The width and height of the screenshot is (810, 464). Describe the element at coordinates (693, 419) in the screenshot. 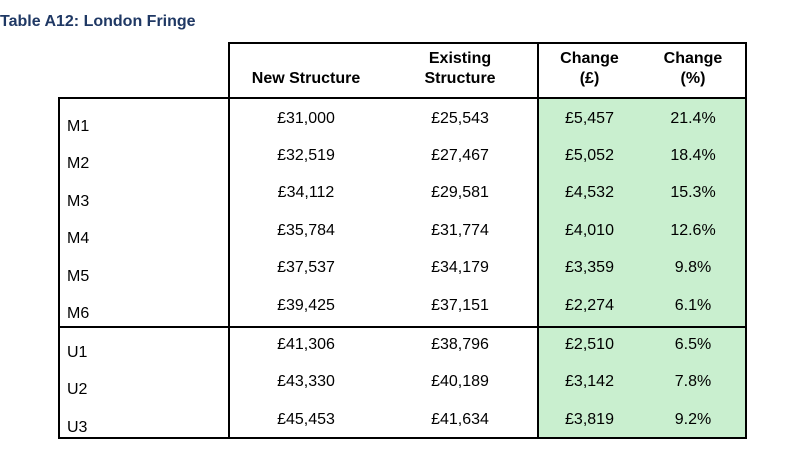

I see `cell-change-pct: 9.2%` at that location.